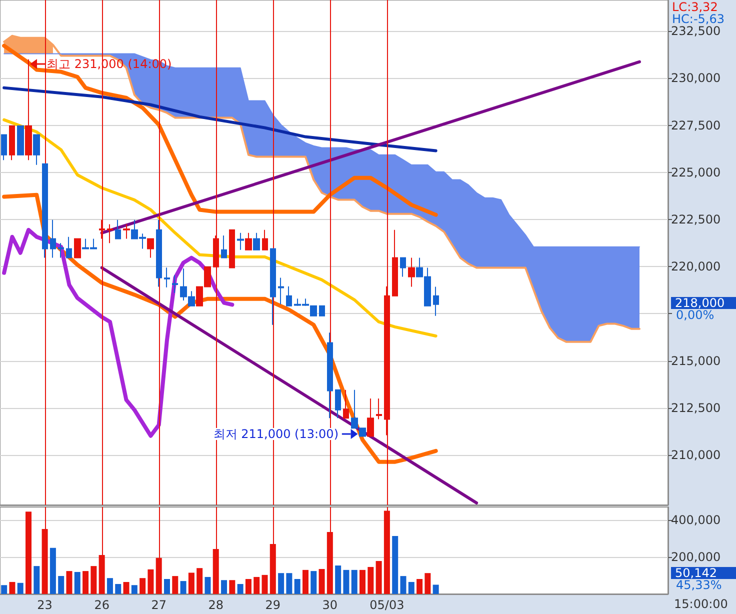 The width and height of the screenshot is (736, 614). Describe the element at coordinates (44, 605) in the screenshot. I see `x-tick-label: 23` at that location.